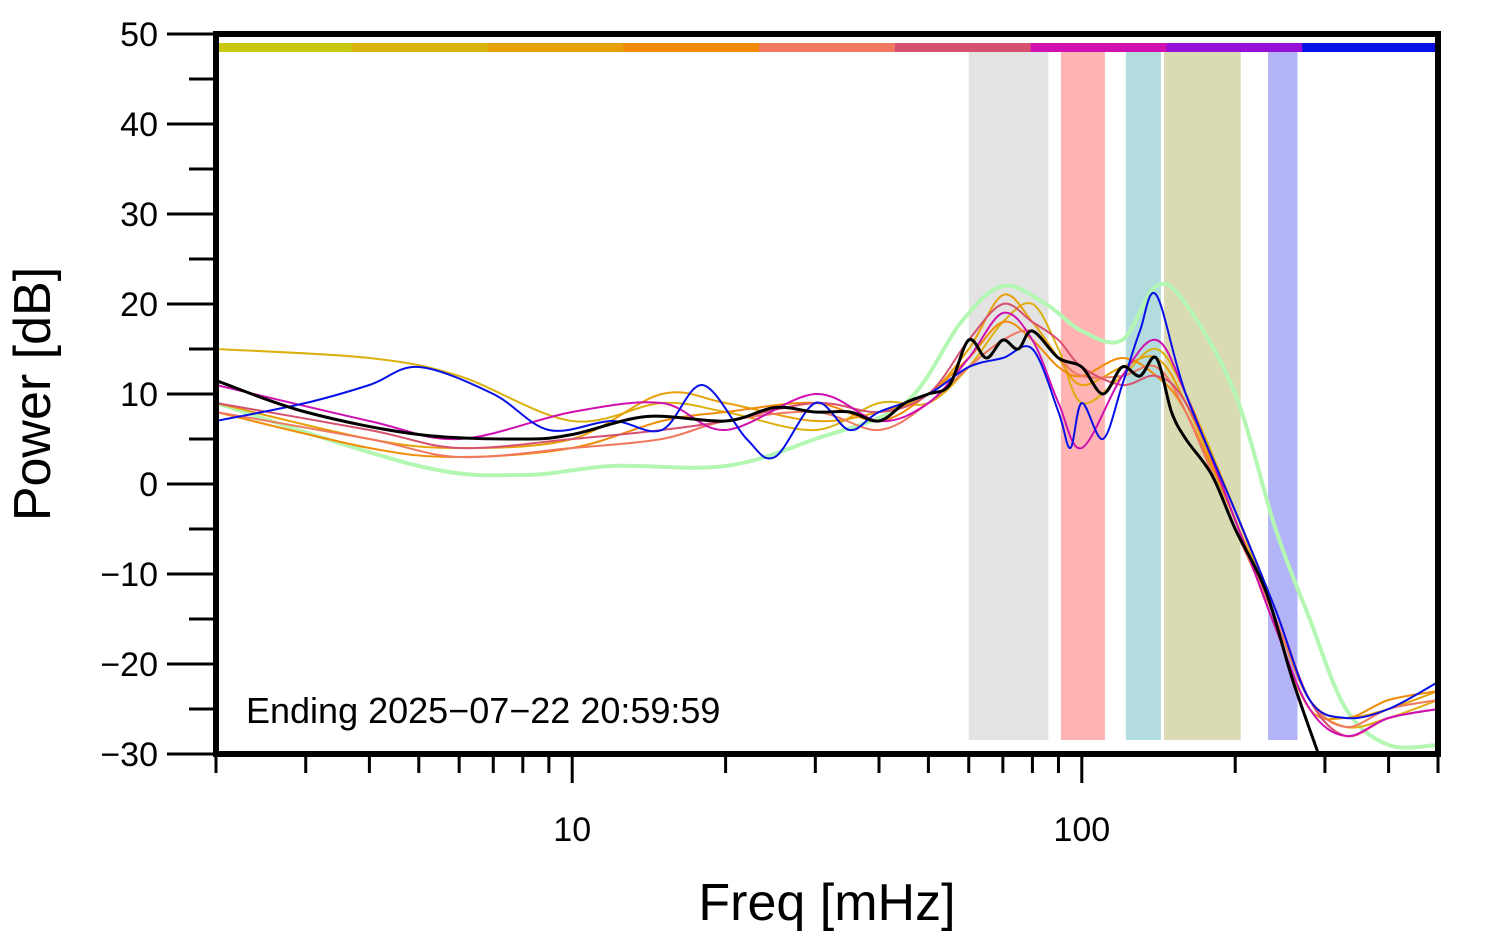 The height and width of the screenshot is (952, 1494). I want to click on y-axis-ticks: −30 −20 −10 0 10 20 30 40 50, so click(156, 395).